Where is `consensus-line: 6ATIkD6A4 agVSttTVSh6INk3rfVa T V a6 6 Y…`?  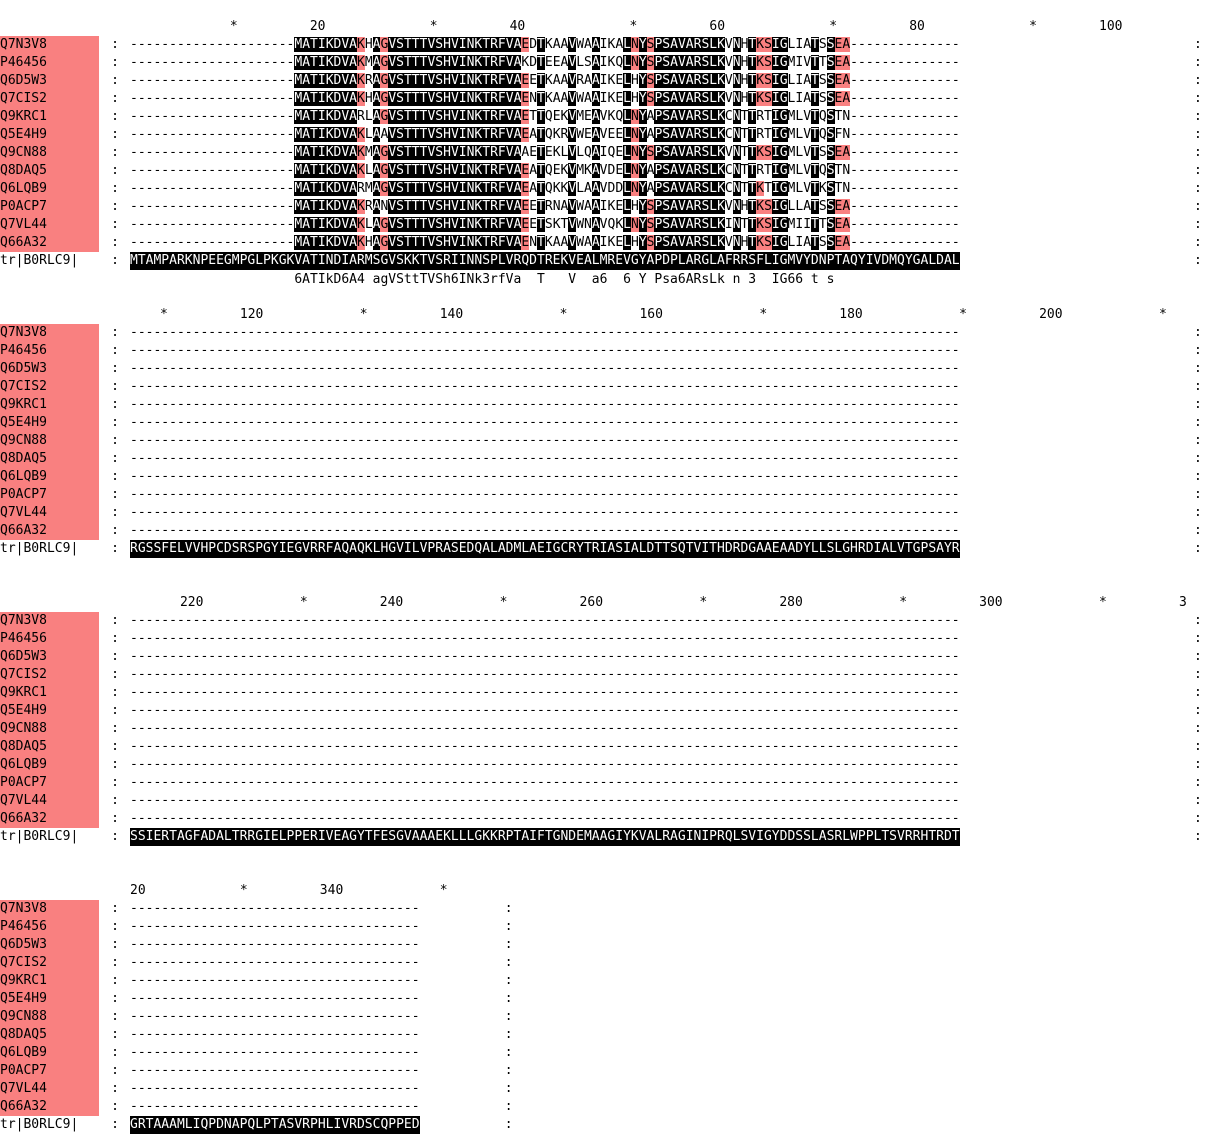
consensus-line: 6ATIkD6A4 agVSttTVSh6INk3rfVa T V a6 6 Y… is located at coordinates (482, 279).